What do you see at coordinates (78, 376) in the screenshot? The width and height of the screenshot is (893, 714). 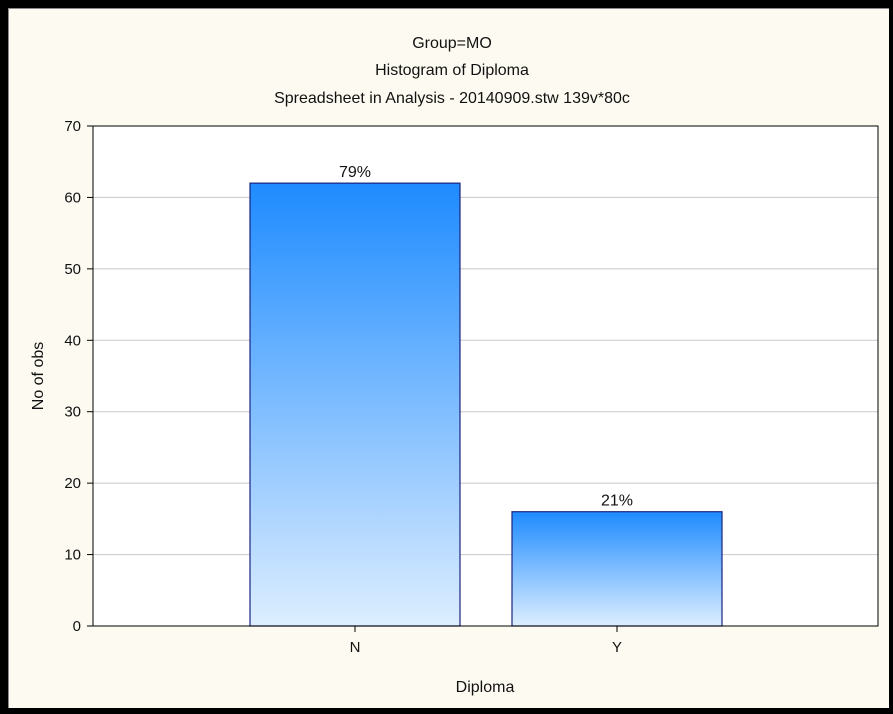 I see `y-axis-ticks: 0 10 20 30 40 50 60 70` at bounding box center [78, 376].